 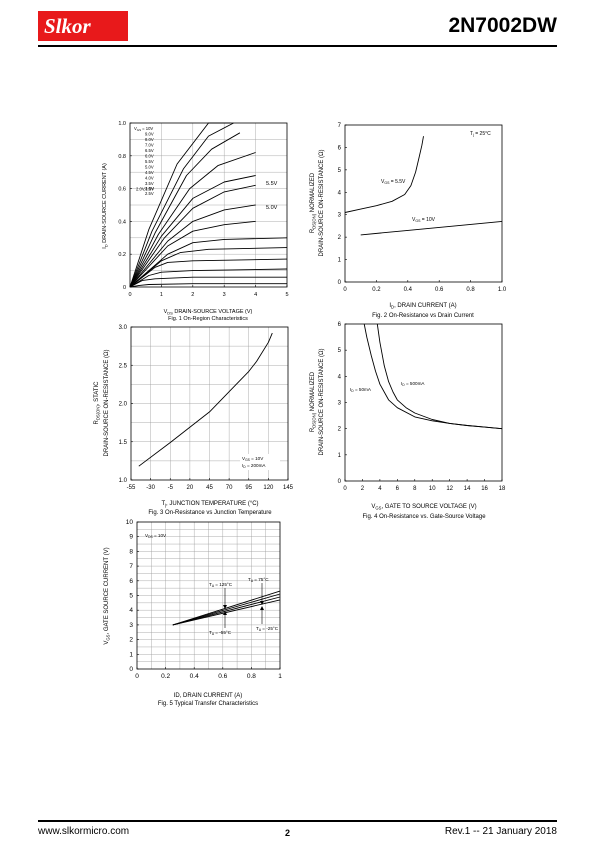 I want to click on fig5-arrowheads, so click(x=243, y=608).